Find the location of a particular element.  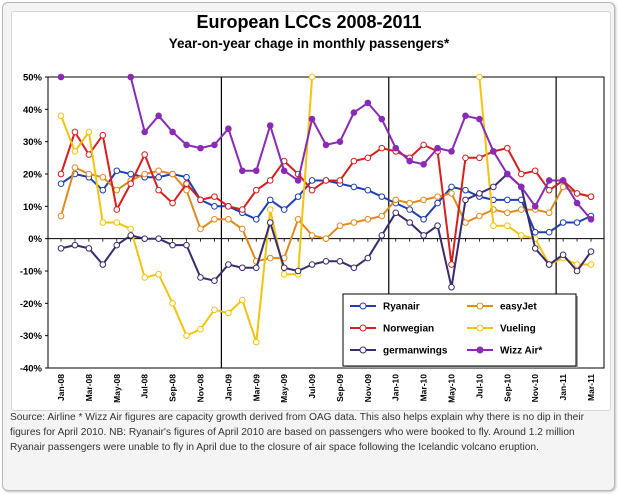

x-tick-label: Jan-09 is located at coordinates (228, 387).